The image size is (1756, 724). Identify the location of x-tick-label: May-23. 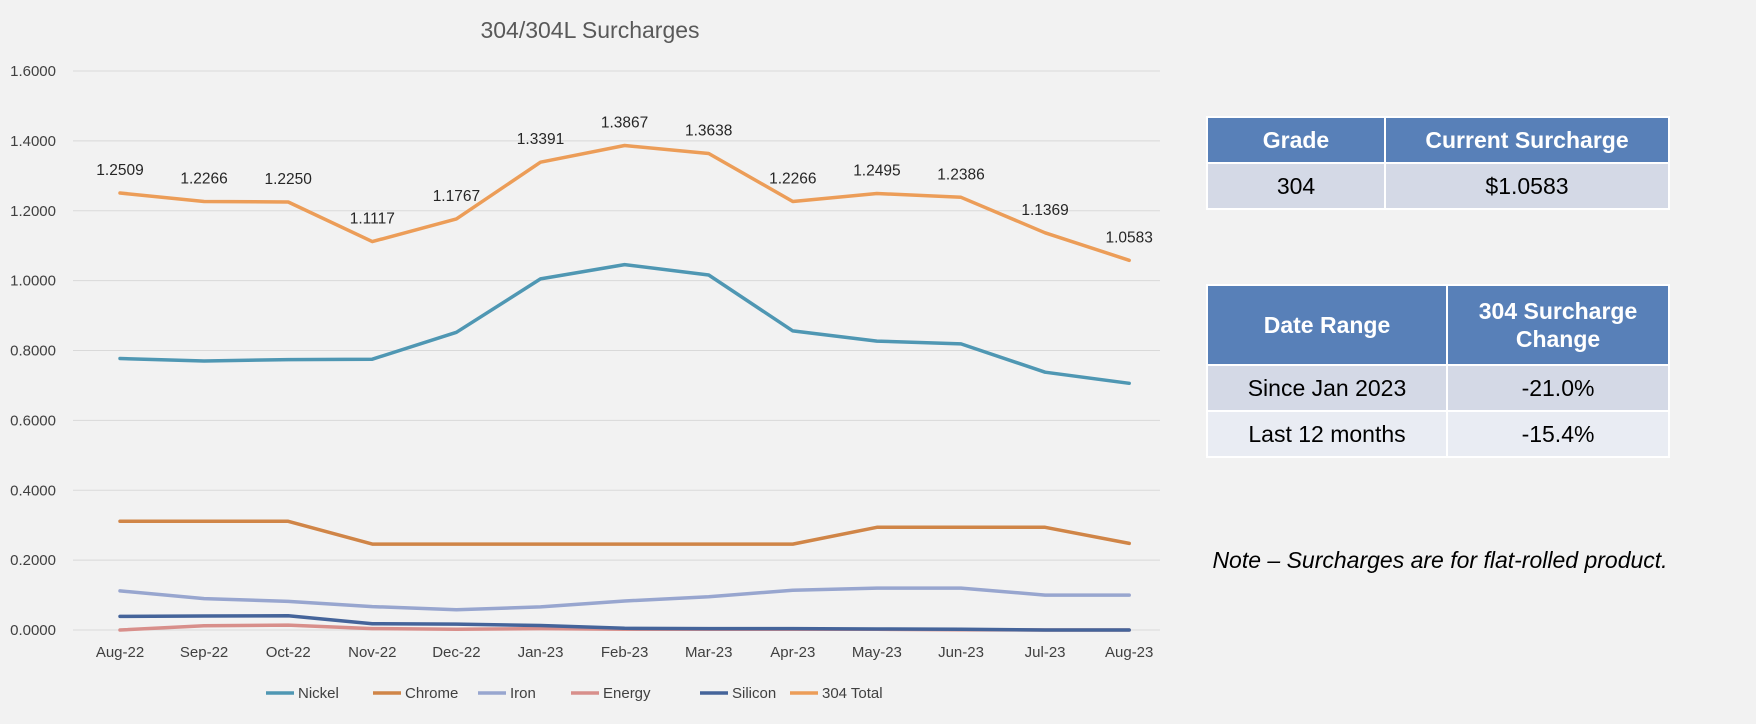
(877, 652).